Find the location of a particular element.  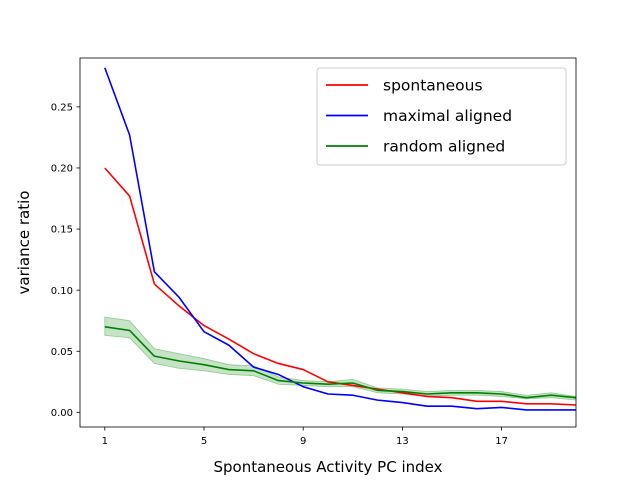

y-tick-label: 0.15 is located at coordinates (62, 230).